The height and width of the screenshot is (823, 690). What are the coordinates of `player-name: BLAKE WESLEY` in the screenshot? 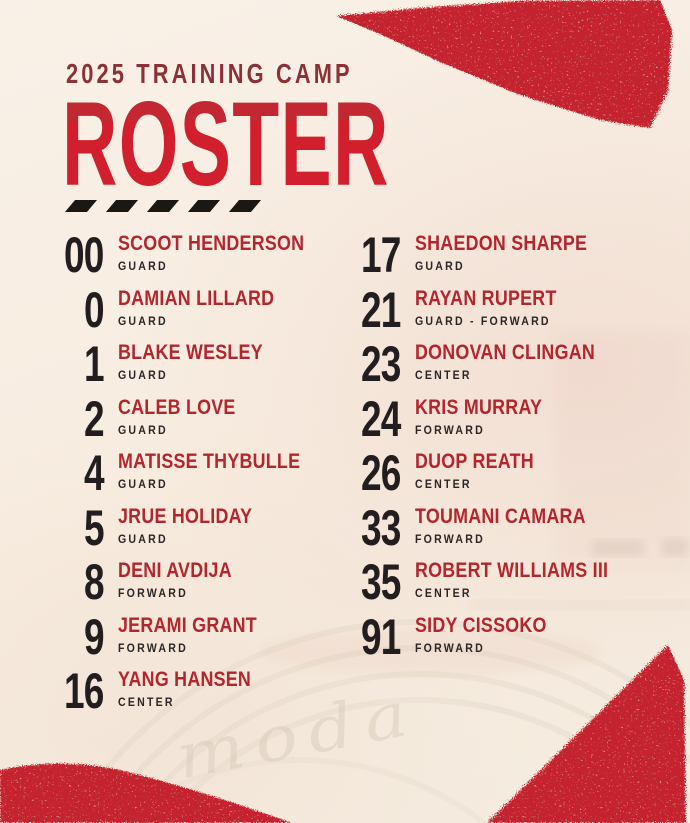 It's located at (190, 352).